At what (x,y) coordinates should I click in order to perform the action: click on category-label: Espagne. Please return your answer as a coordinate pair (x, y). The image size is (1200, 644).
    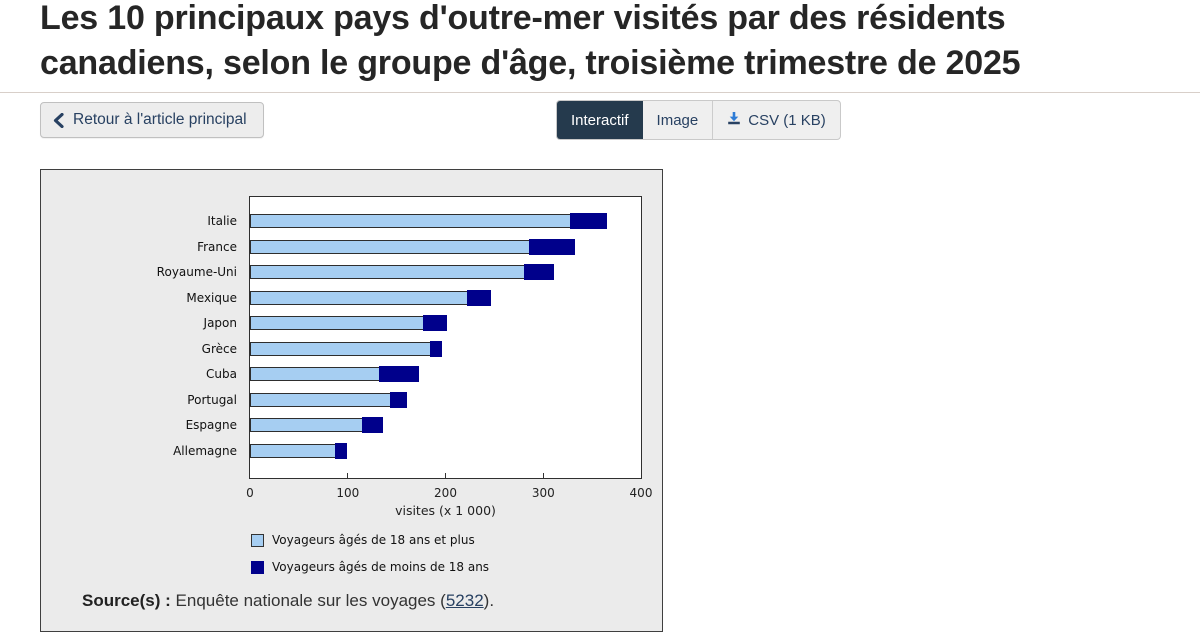
    Looking at the image, I should click on (211, 425).